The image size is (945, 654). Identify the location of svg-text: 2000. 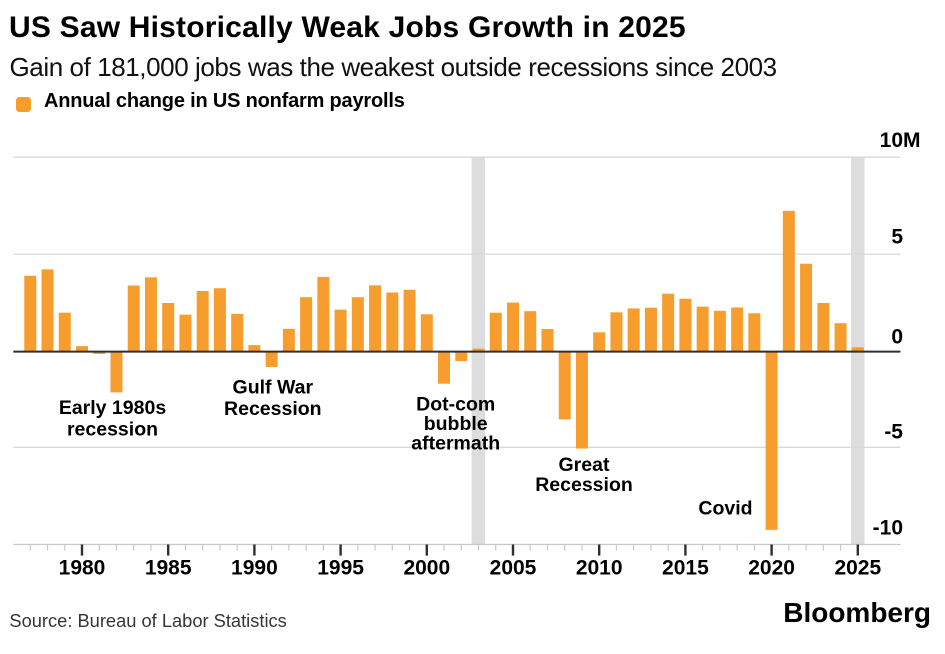
(426, 568).